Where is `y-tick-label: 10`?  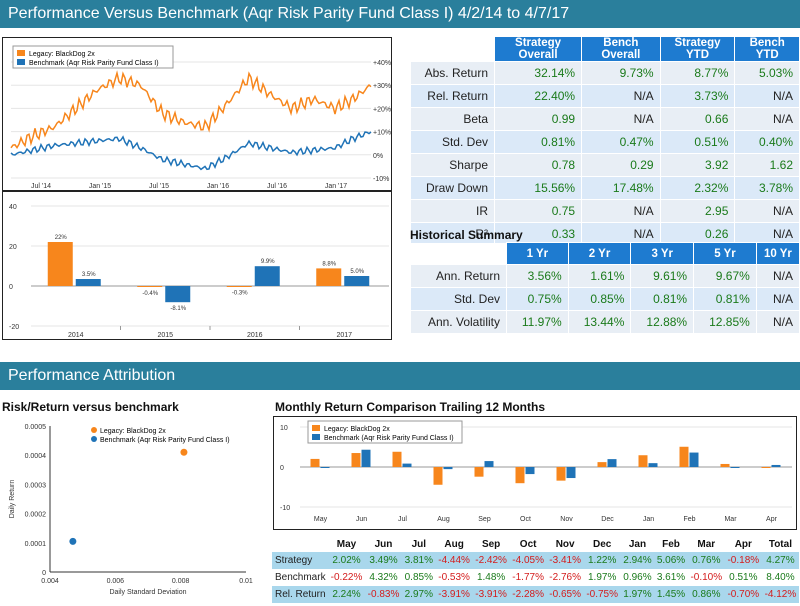
y-tick-label: 10 is located at coordinates (284, 428).